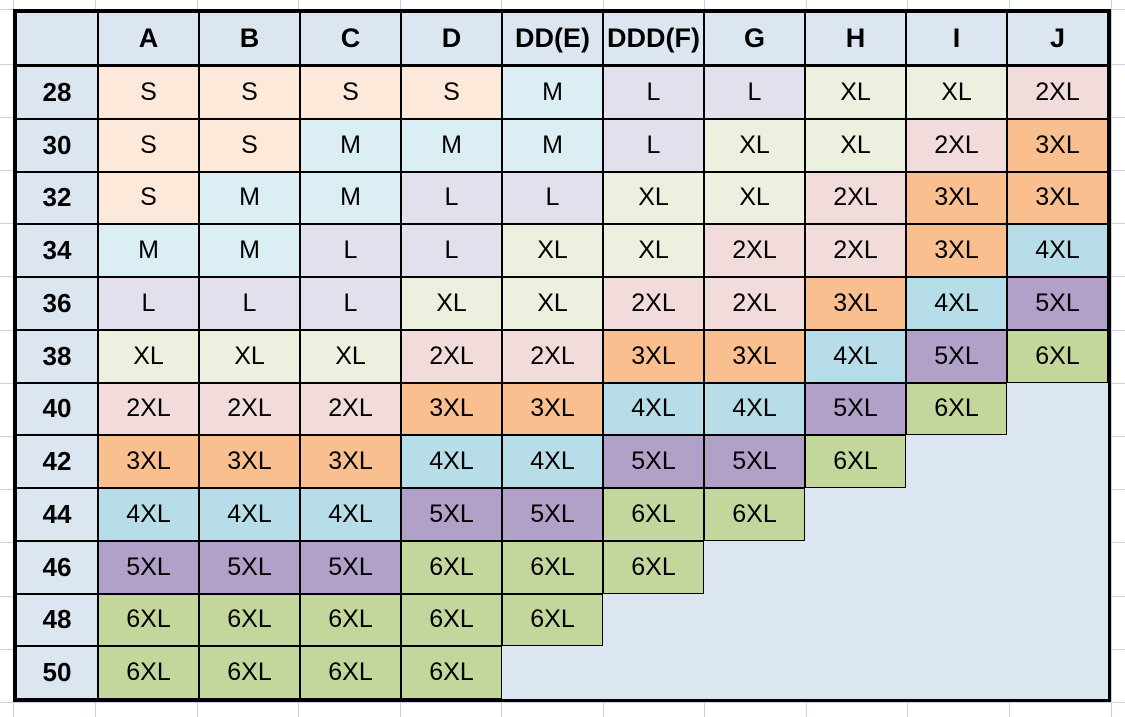  What do you see at coordinates (57, 198) in the screenshot?
I see `band-header-32: 32` at bounding box center [57, 198].